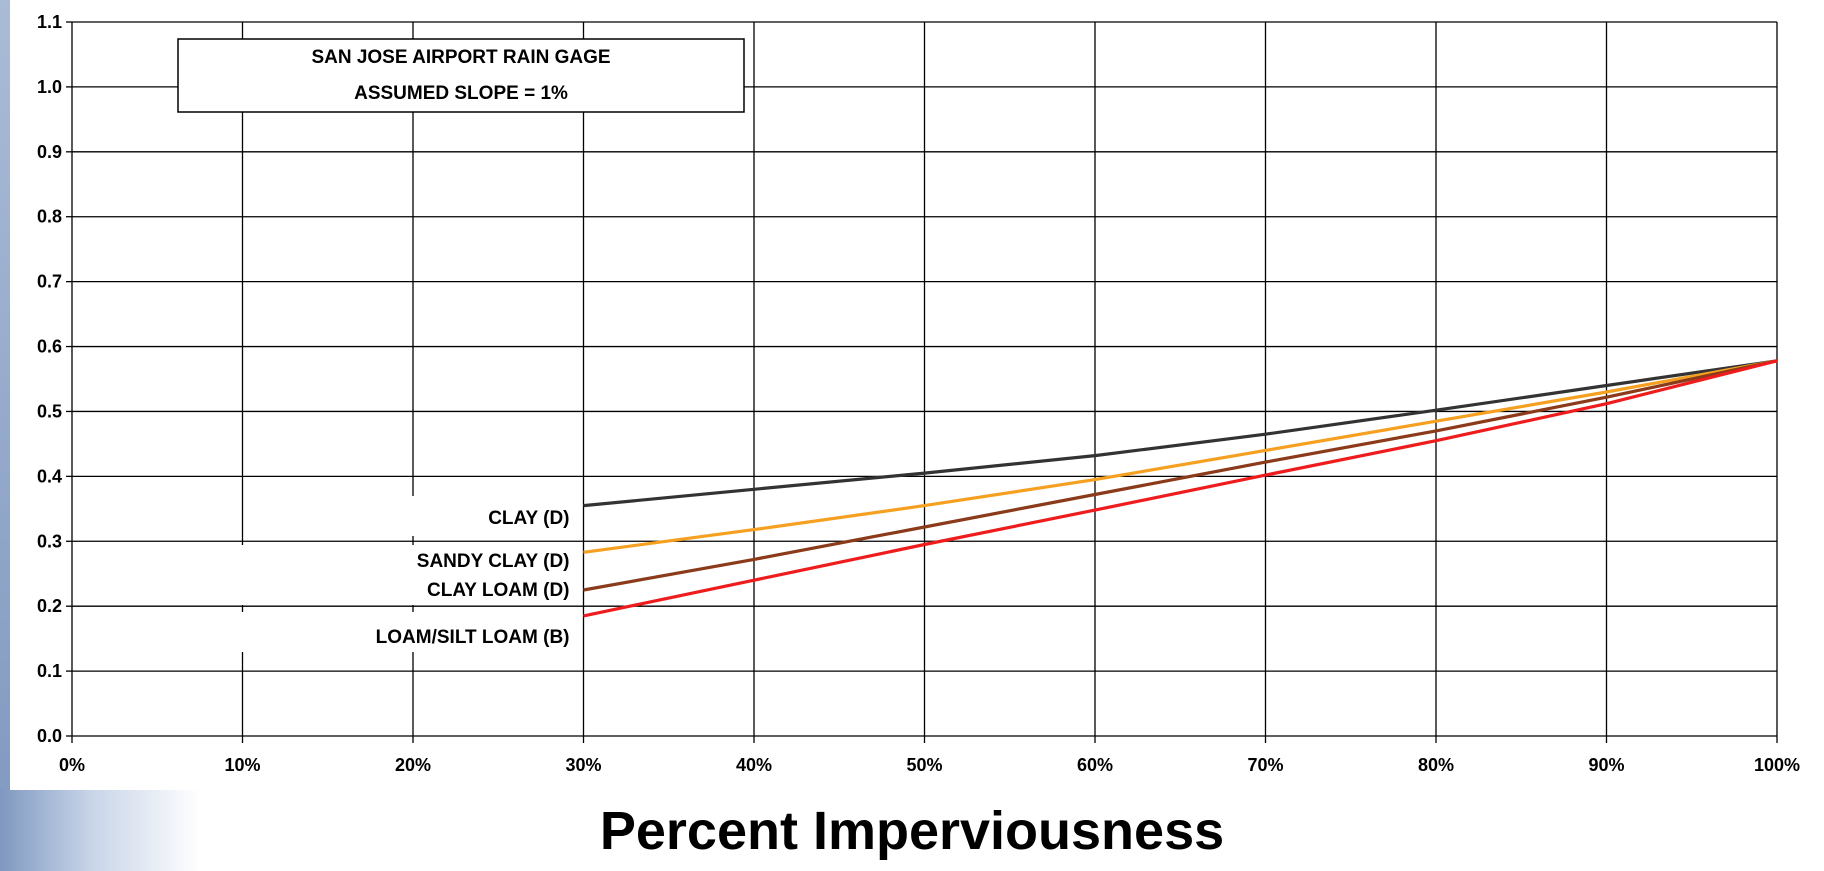  I want to click on series-label: SANDY CLAY (D), so click(493, 561).